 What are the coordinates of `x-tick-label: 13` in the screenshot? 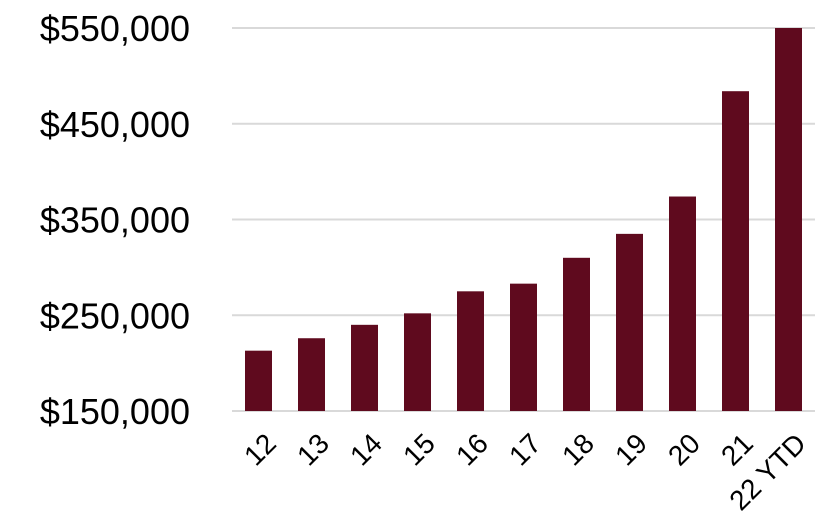 It's located at (313, 450).